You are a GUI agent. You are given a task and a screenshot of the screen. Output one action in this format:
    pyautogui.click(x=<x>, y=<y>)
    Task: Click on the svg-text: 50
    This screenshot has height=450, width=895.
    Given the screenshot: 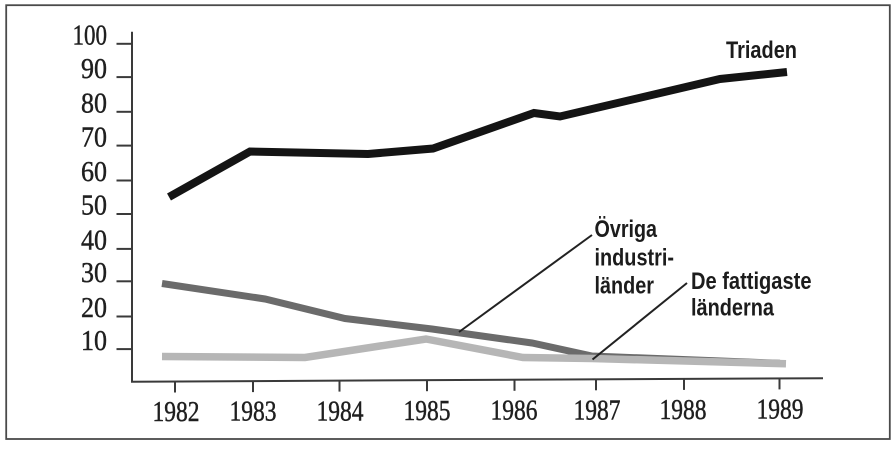 What is the action you would take?
    pyautogui.click(x=94, y=206)
    